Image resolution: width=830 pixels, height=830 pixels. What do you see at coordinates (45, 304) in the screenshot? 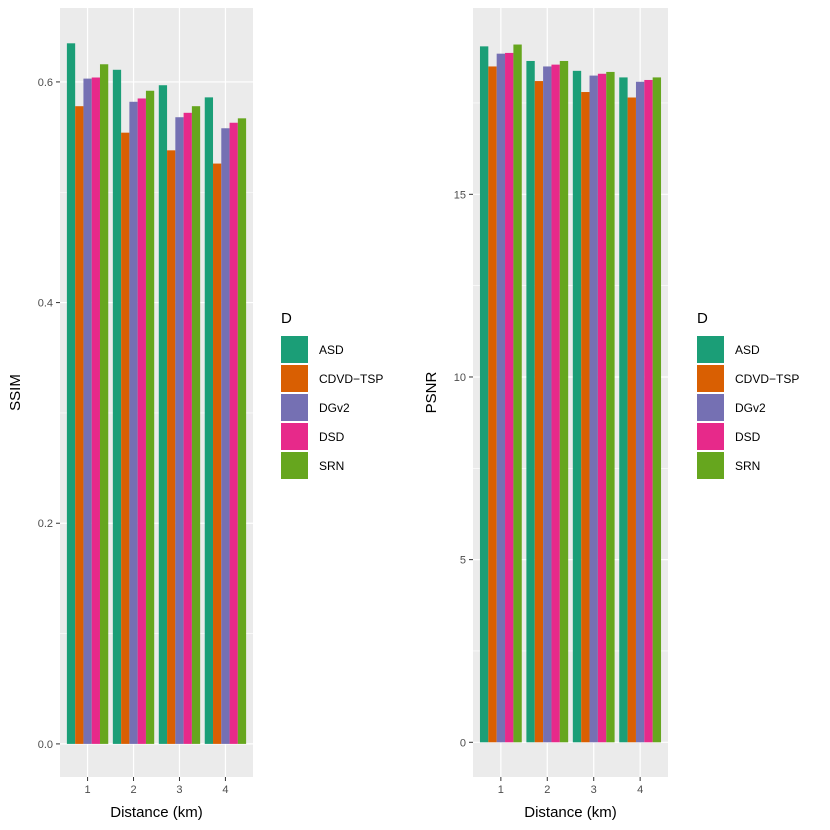
I see `y-tick-label: 0.4` at bounding box center [45, 304].